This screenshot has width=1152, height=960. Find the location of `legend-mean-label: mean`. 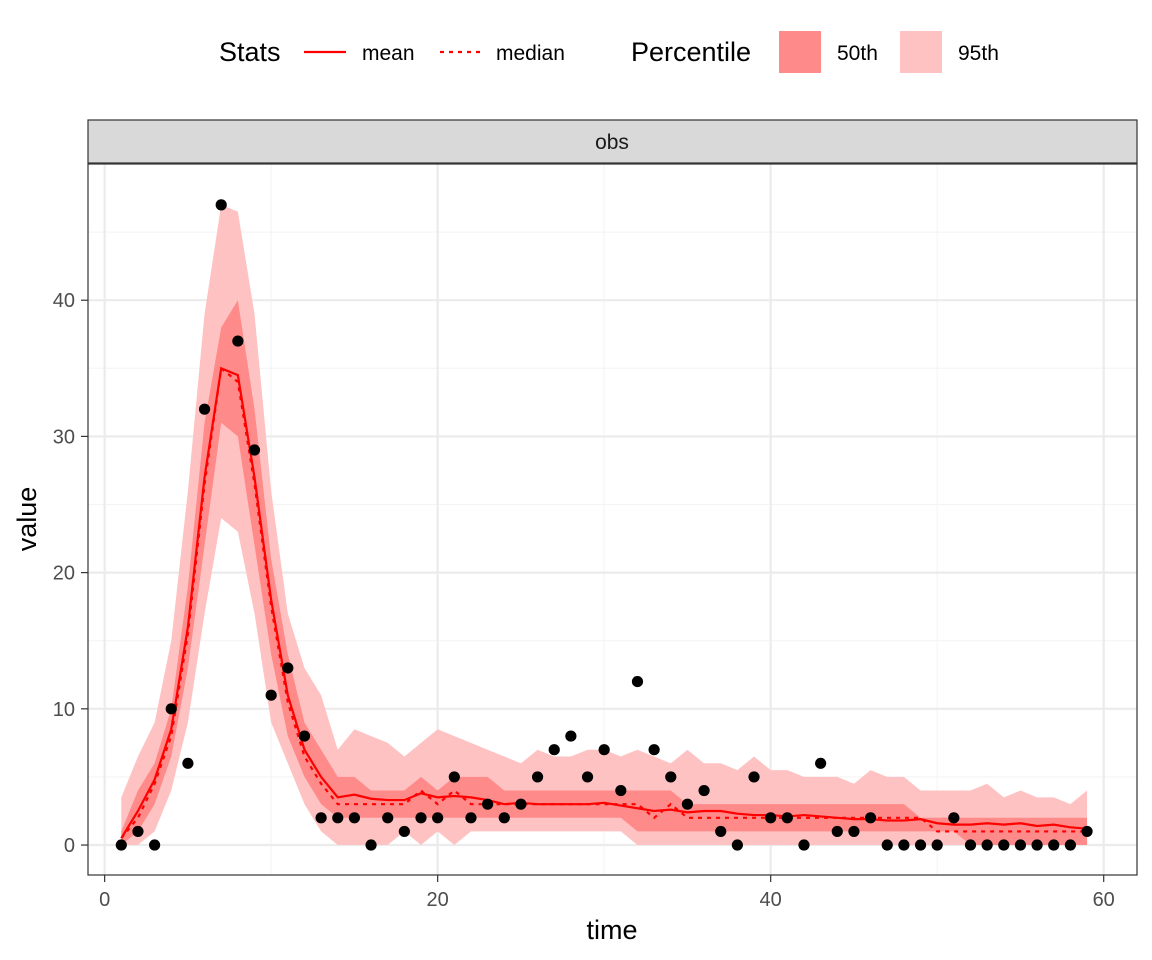

legend-mean-label: mean is located at coordinates (388, 53).